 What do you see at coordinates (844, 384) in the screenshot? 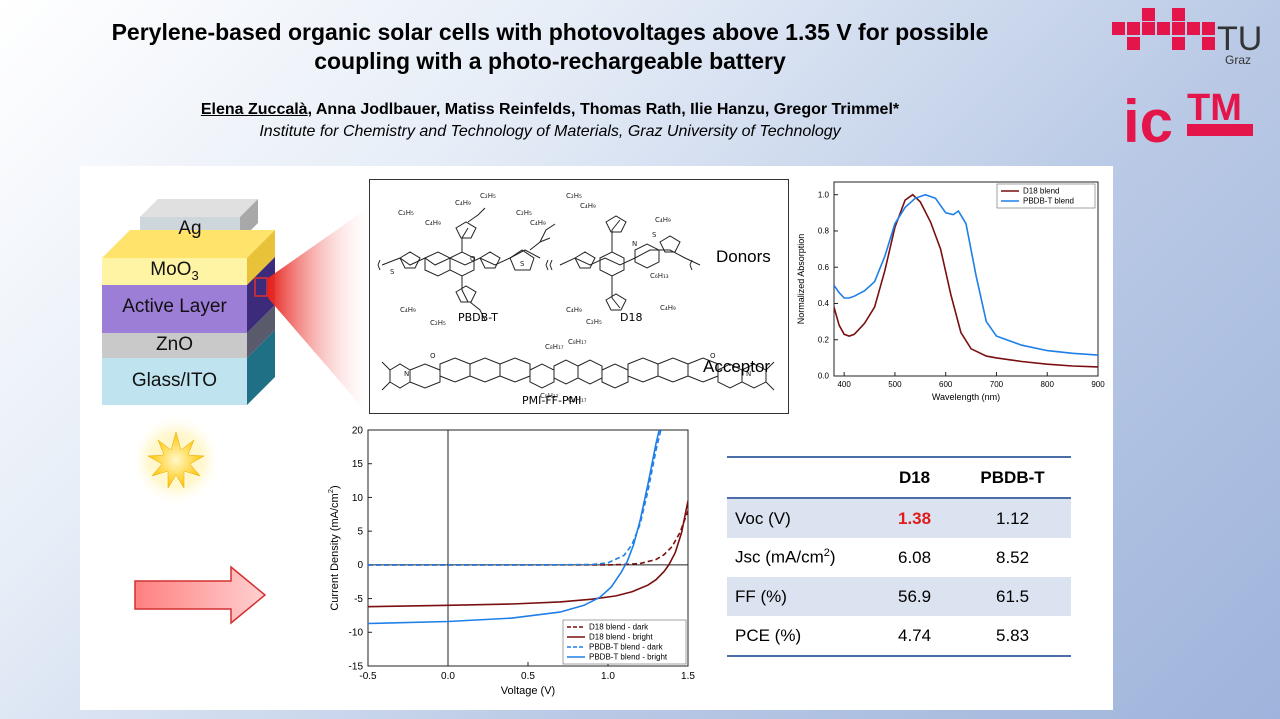
I see `x-tick-label: 400` at bounding box center [844, 384].